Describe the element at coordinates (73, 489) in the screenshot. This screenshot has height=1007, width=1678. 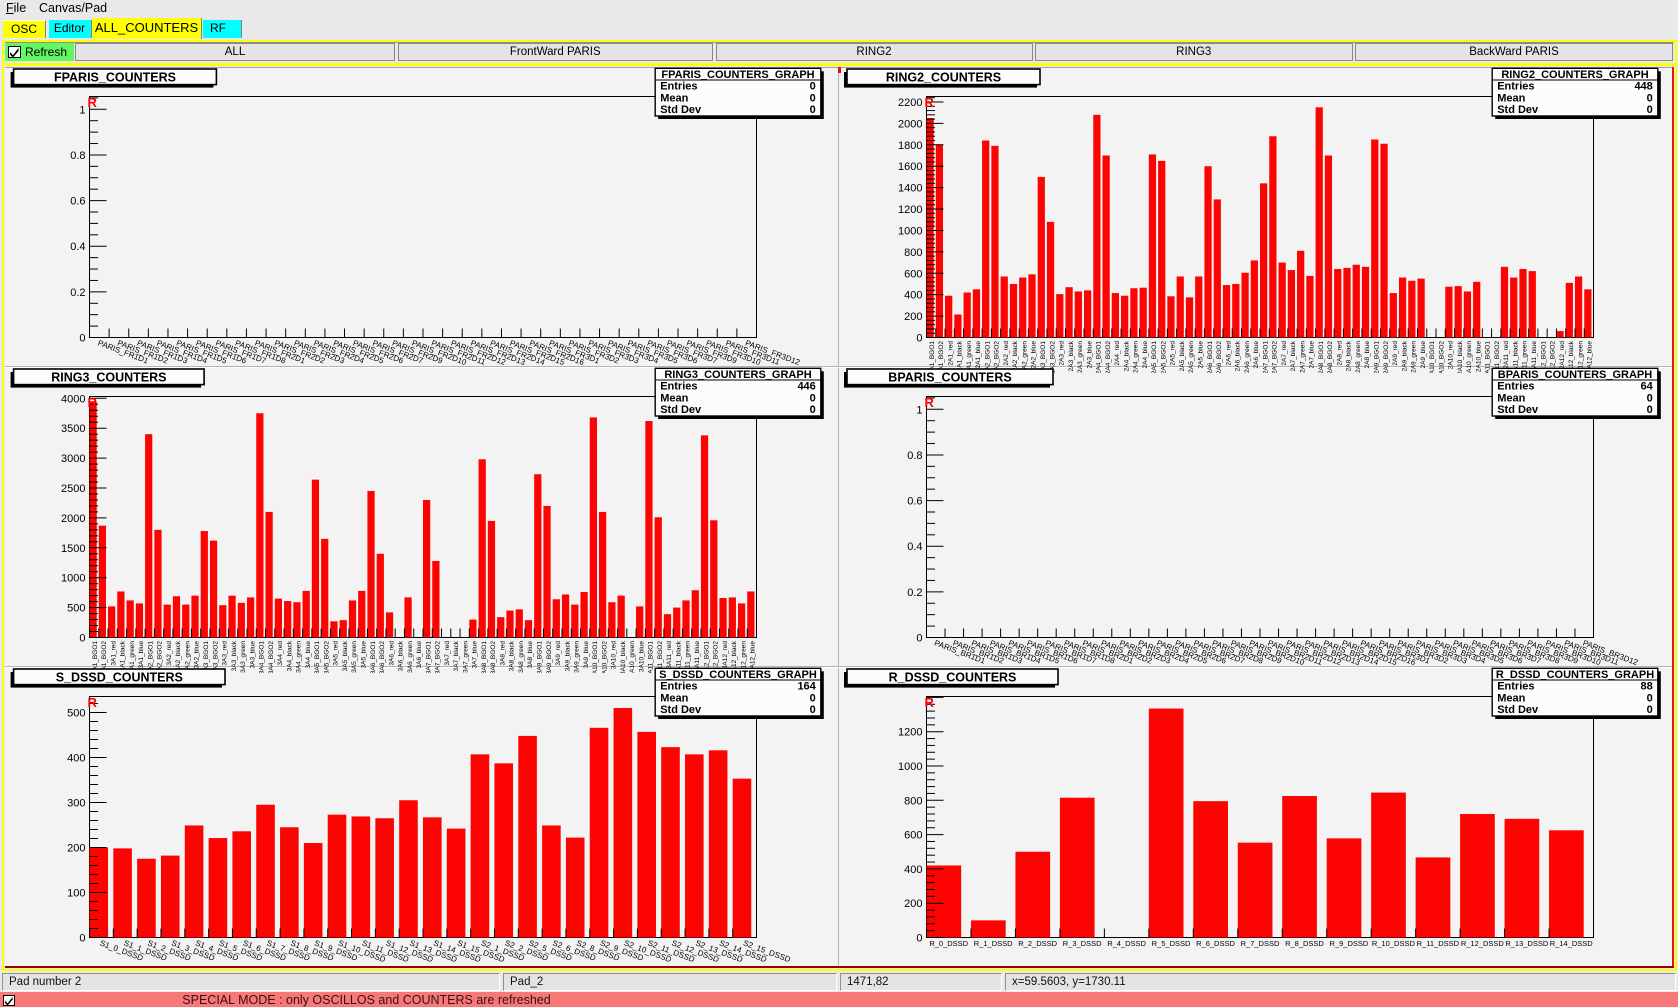
I see `svg-text: 2500` at that location.